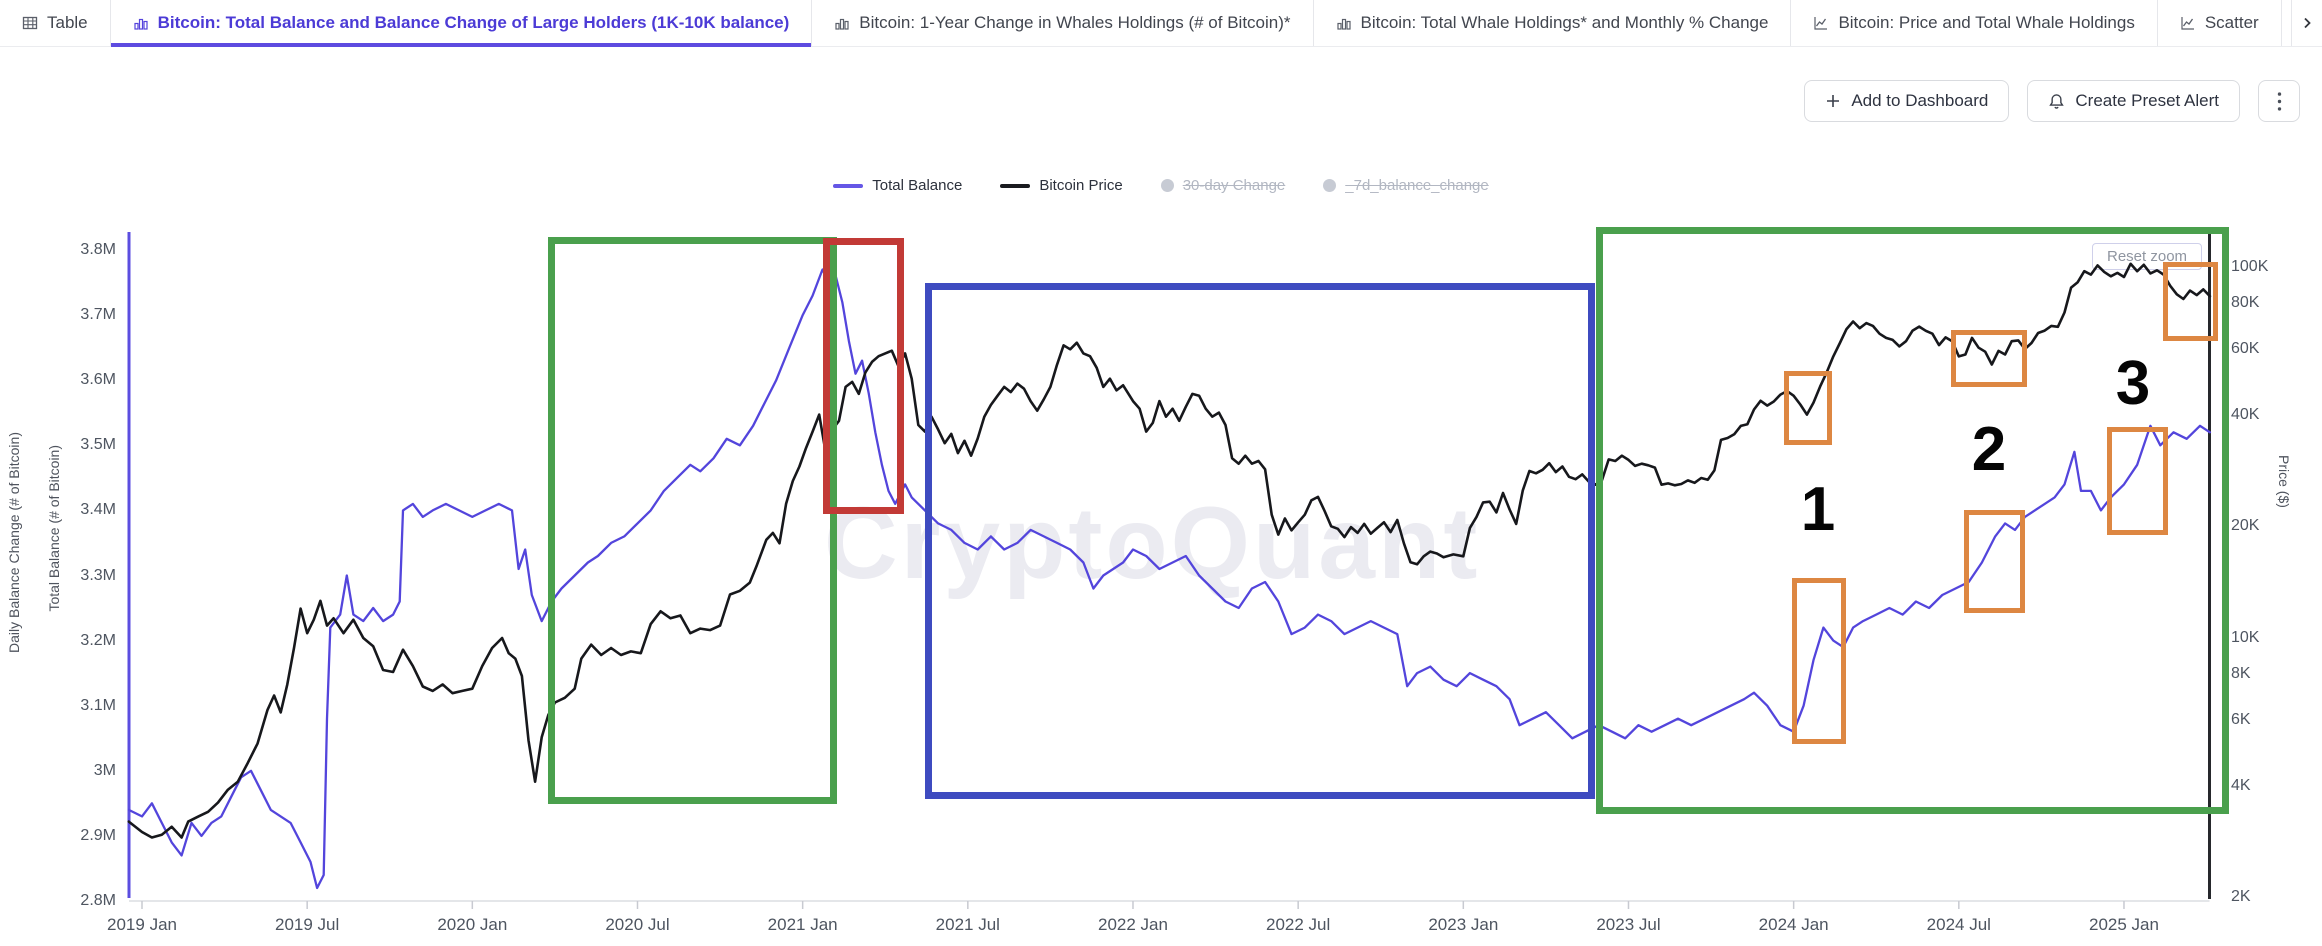 Image resolution: width=2322 pixels, height=946 pixels. What do you see at coordinates (1133, 924) in the screenshot?
I see `x-axis-tick: 2022 Jan` at bounding box center [1133, 924].